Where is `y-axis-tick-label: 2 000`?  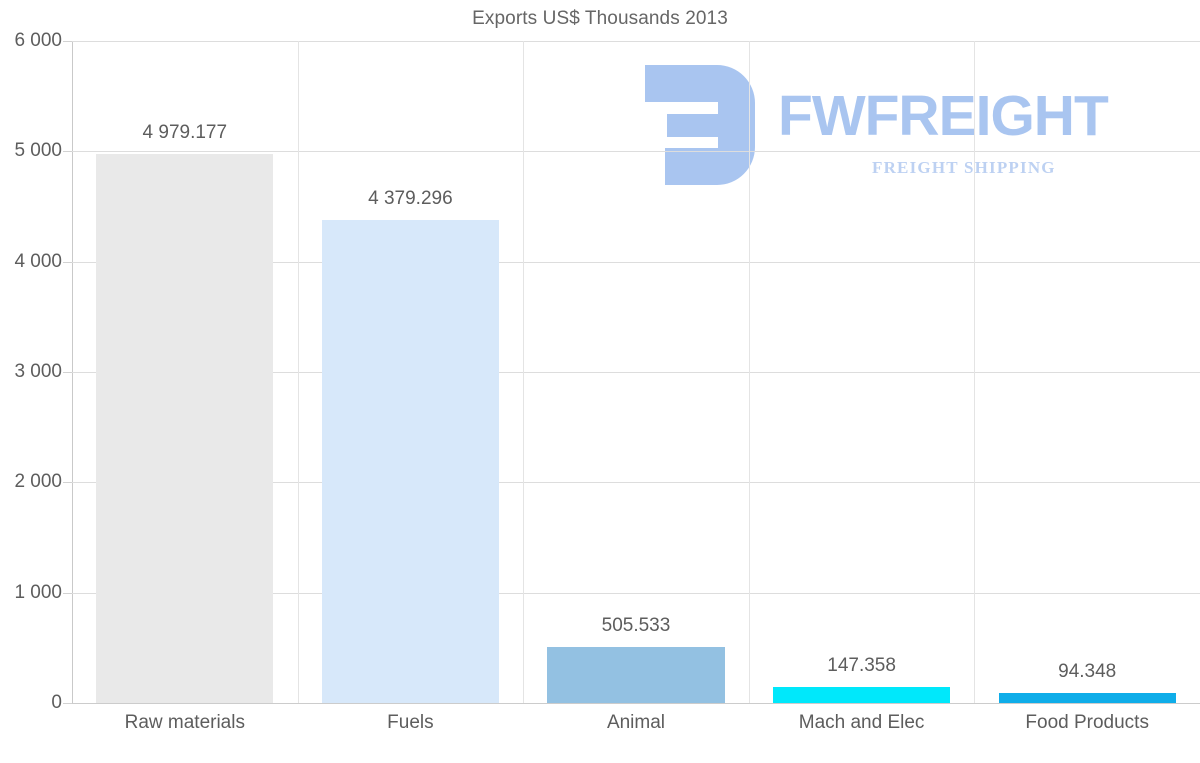 y-axis-tick-label: 2 000 is located at coordinates (38, 482).